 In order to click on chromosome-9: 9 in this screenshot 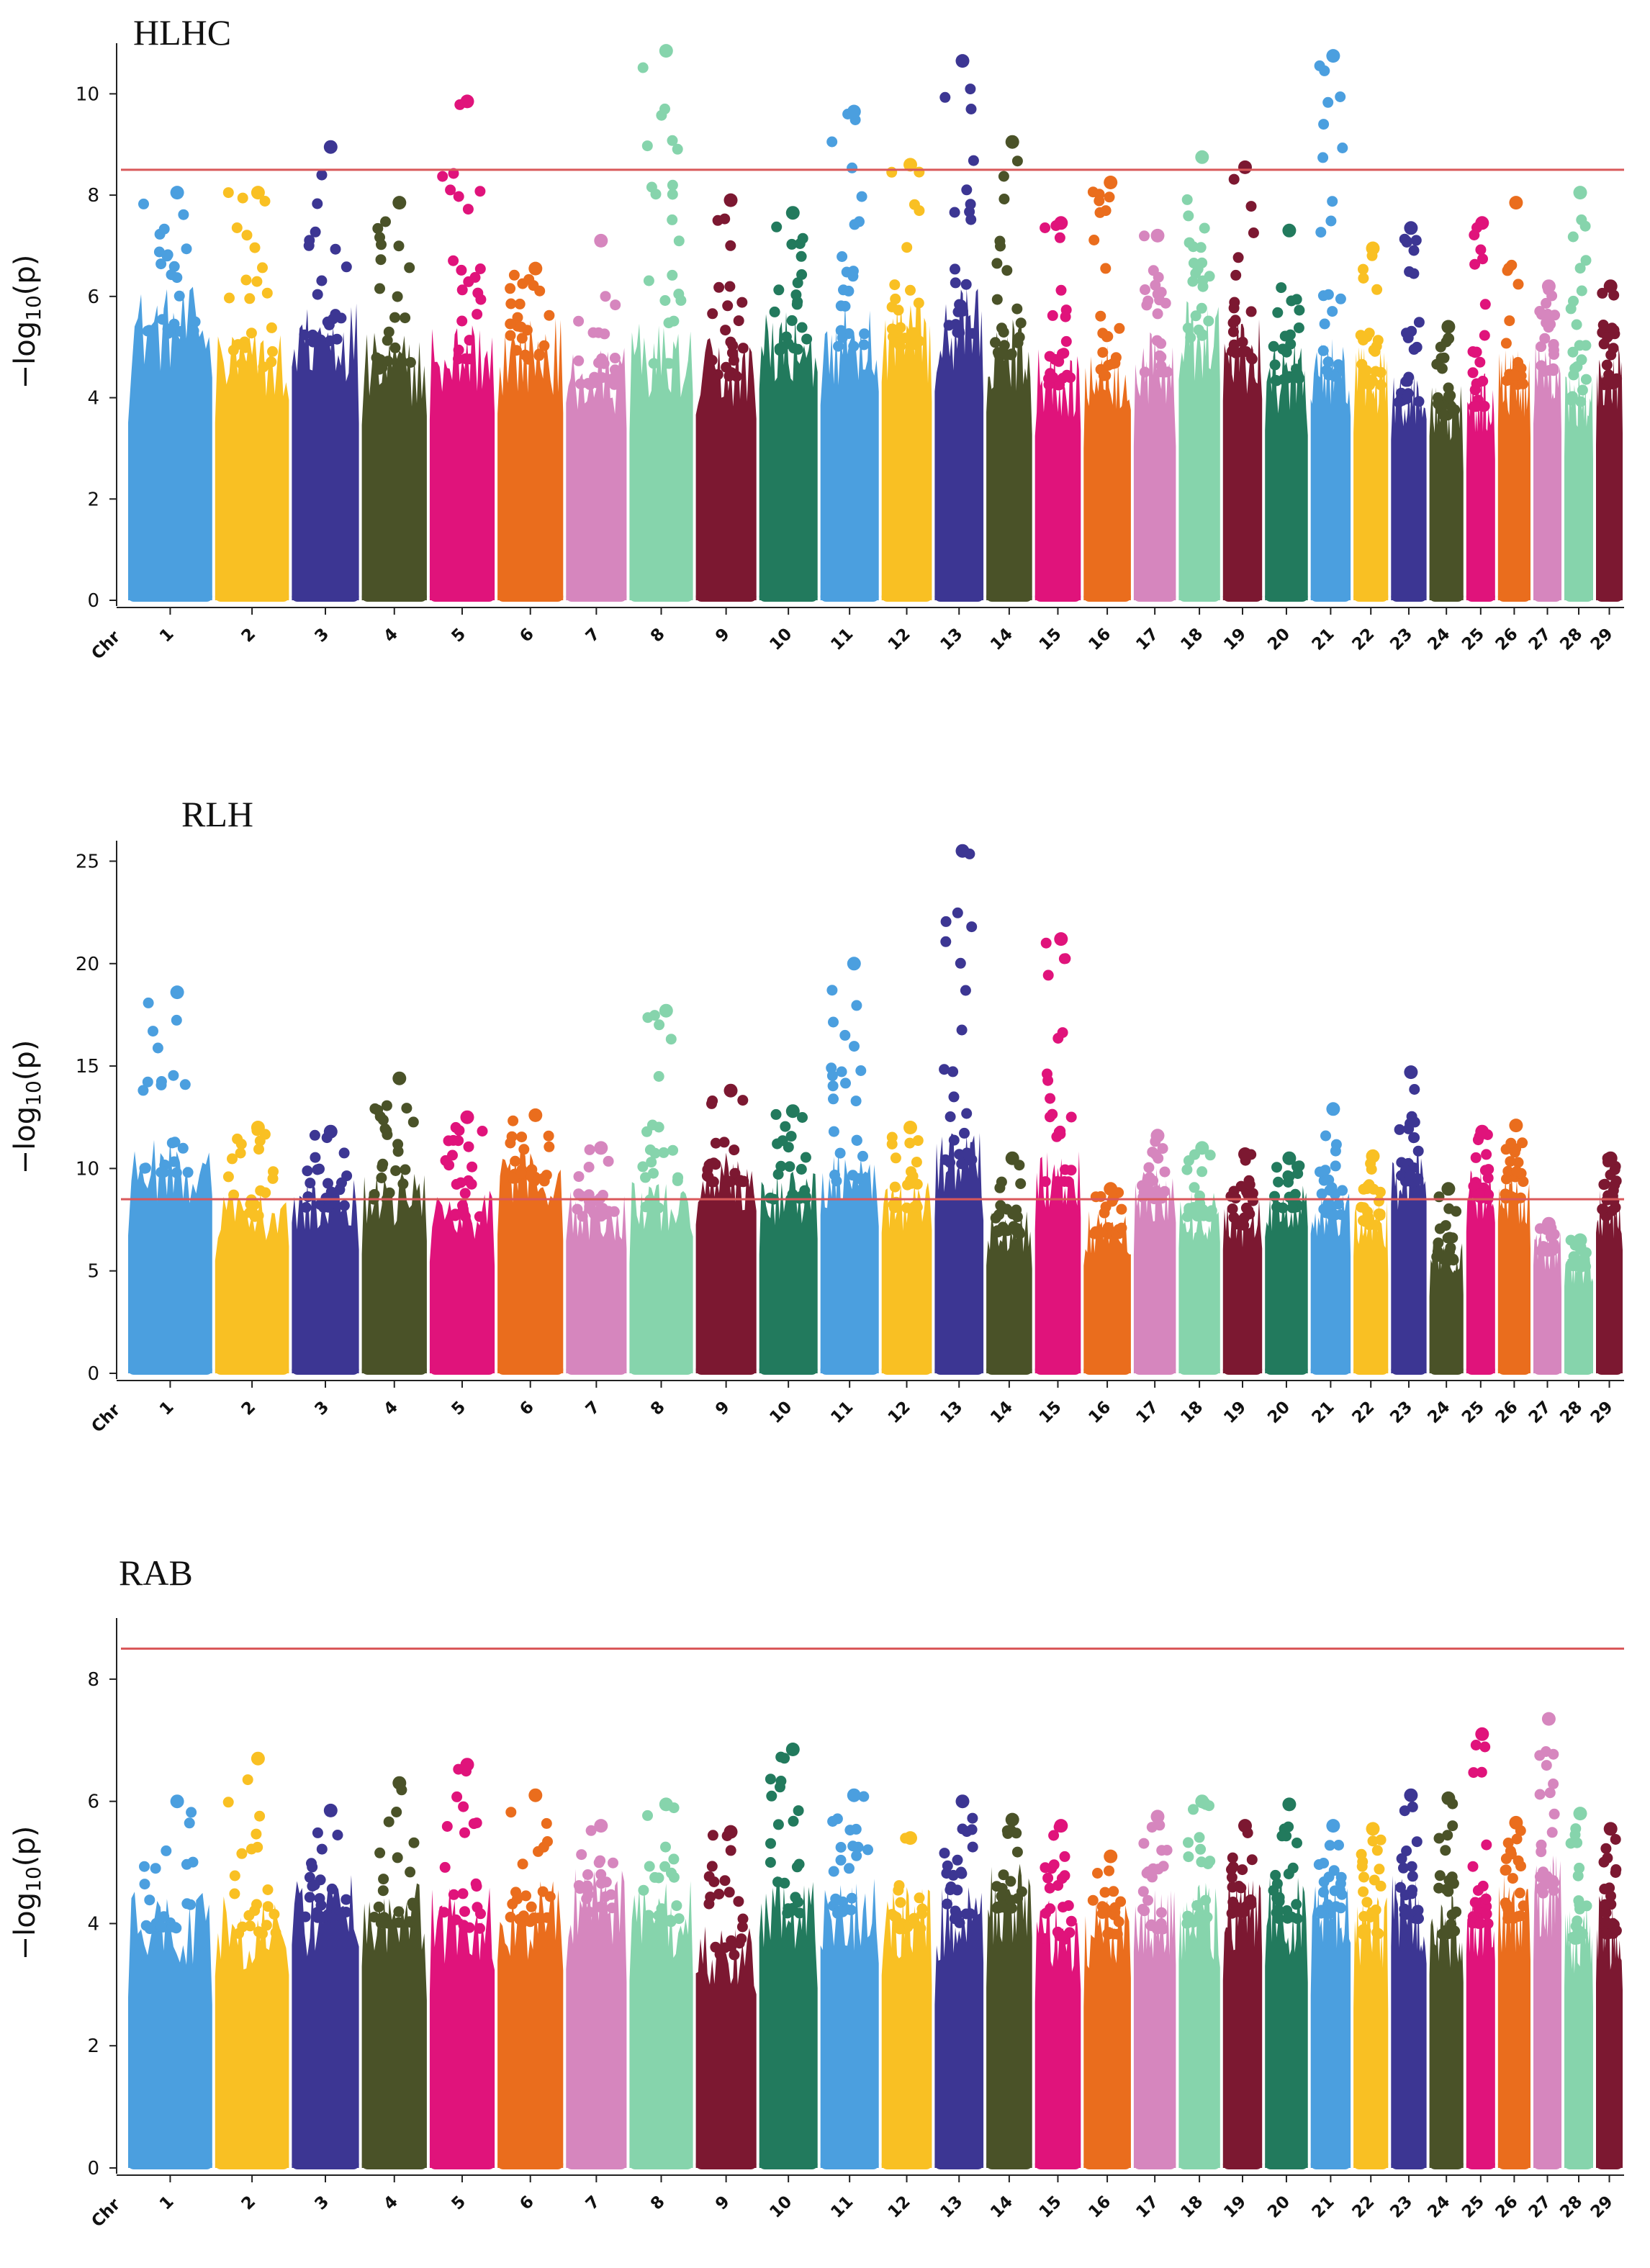, I will do `click(726, 2019)`.